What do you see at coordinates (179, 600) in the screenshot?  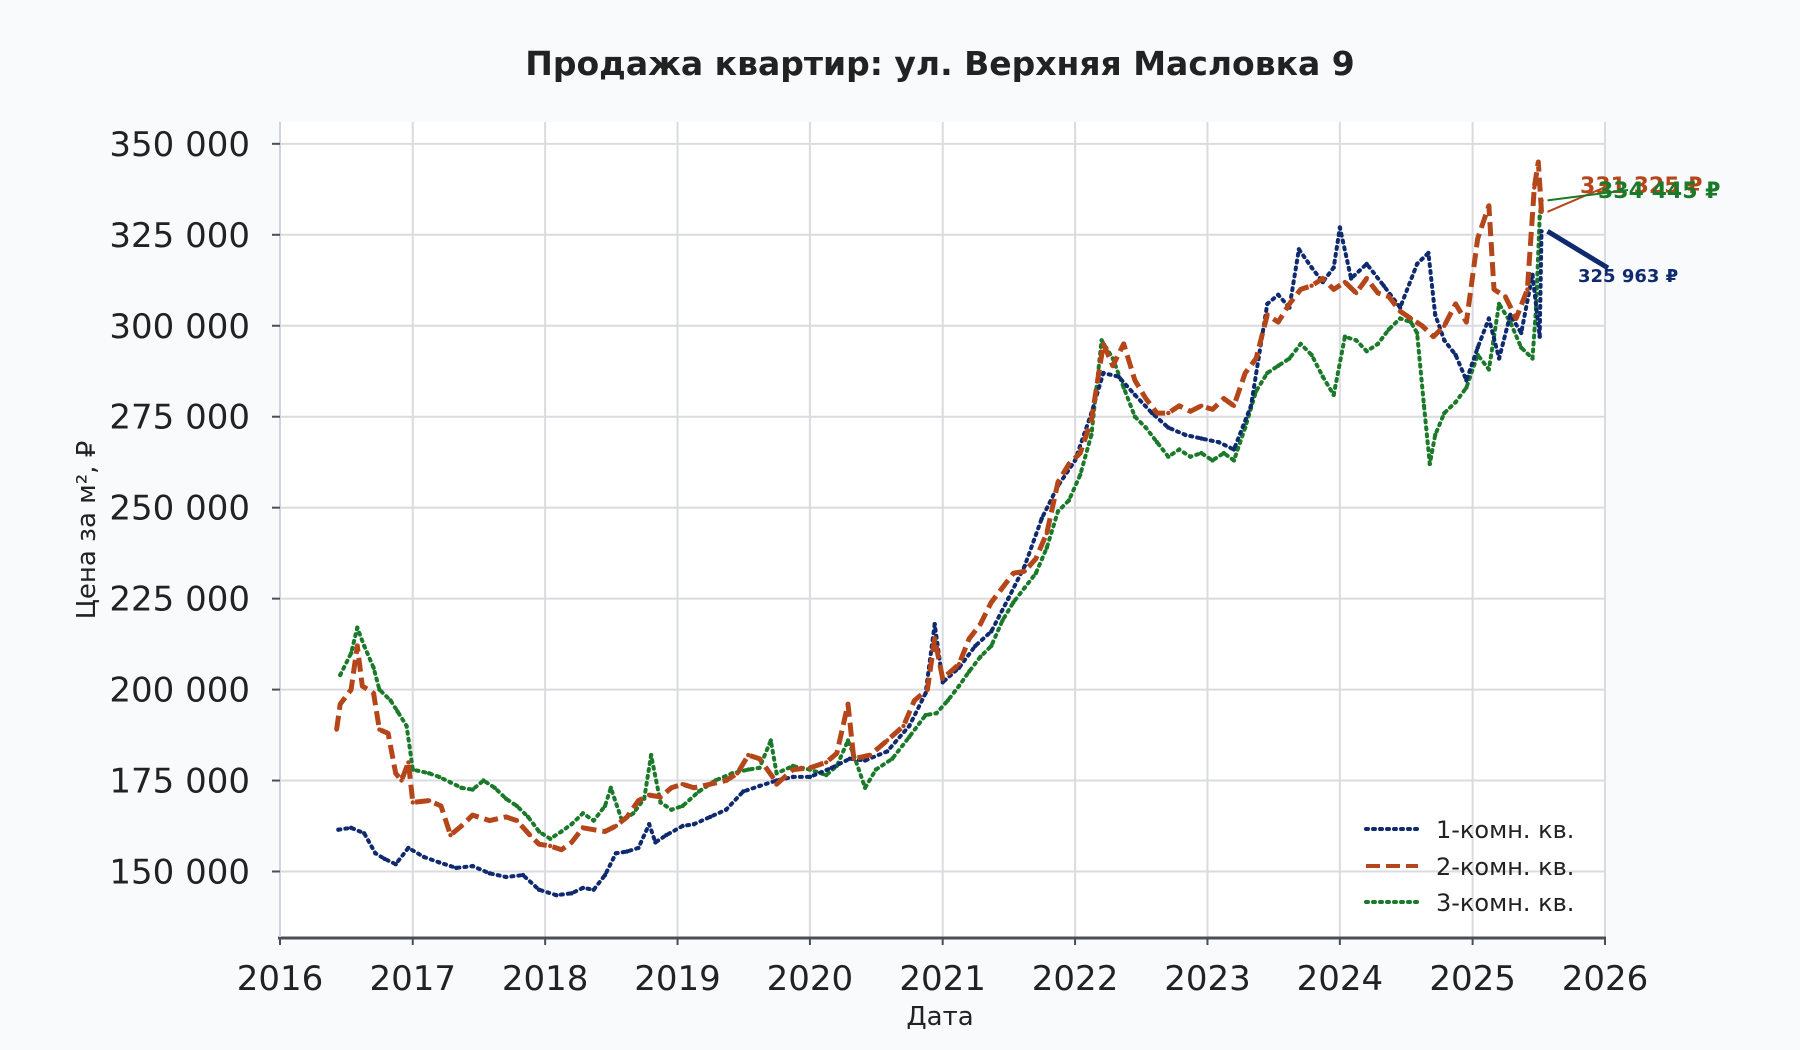 I see `y-tick-label: 225 000` at bounding box center [179, 600].